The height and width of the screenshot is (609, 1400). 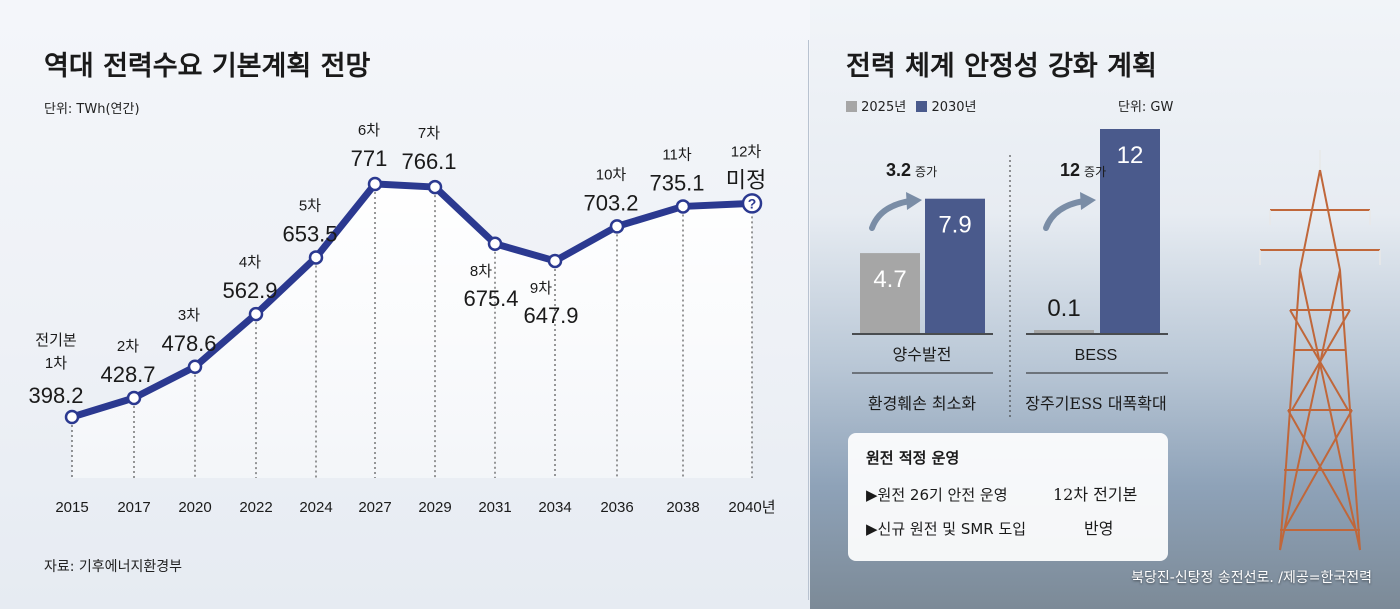 What do you see at coordinates (92, 109) in the screenshot?
I see `left-unit: 단위: TWh(연간)` at bounding box center [92, 109].